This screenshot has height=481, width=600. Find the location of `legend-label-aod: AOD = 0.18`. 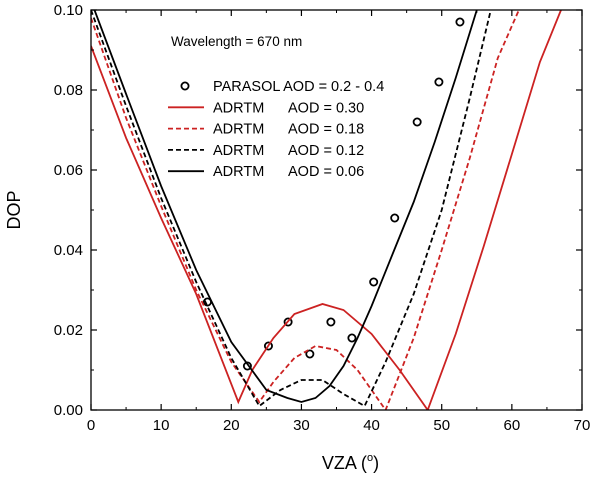

legend-label-aod: AOD = 0.18 is located at coordinates (326, 130).